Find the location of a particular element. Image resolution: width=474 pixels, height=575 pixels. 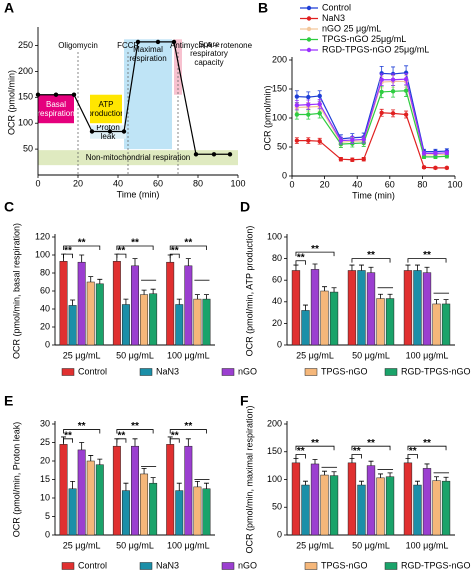

y-axis-label: OCR (pmol/min) is located at coordinates (267, 117).